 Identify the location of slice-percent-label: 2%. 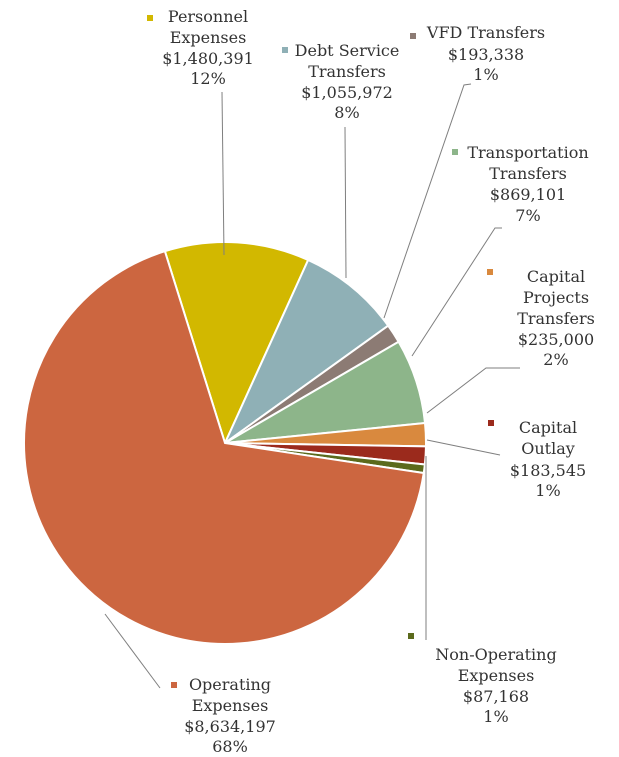
(555, 359).